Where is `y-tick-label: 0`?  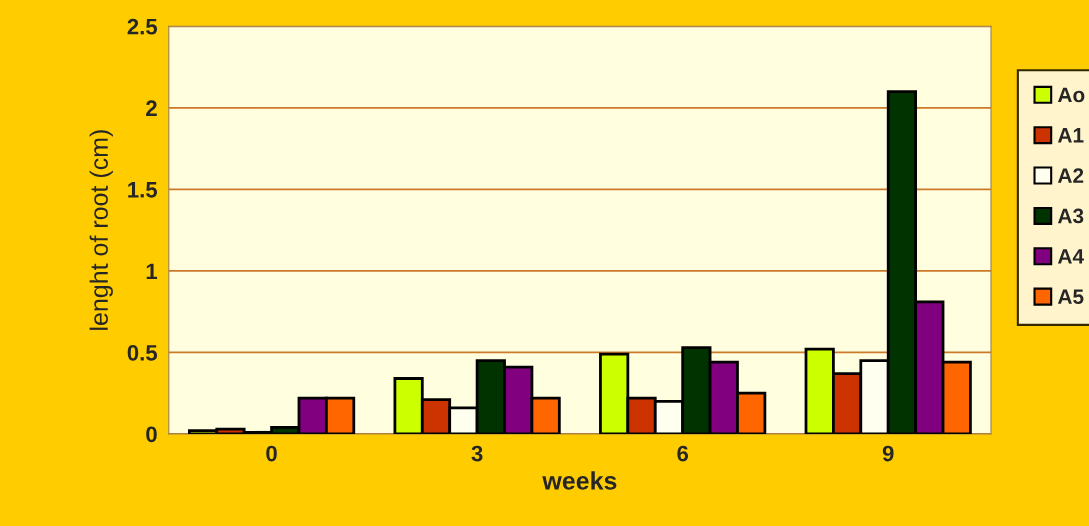 y-tick-label: 0 is located at coordinates (151, 434).